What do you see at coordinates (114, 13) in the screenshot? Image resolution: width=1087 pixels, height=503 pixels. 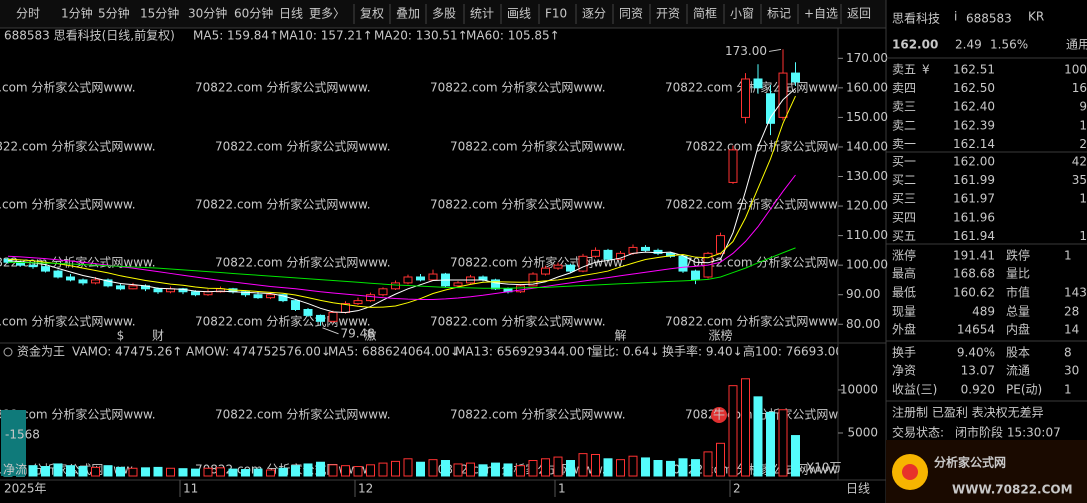 I see `toolbar-tab: 5分钟` at bounding box center [114, 13].